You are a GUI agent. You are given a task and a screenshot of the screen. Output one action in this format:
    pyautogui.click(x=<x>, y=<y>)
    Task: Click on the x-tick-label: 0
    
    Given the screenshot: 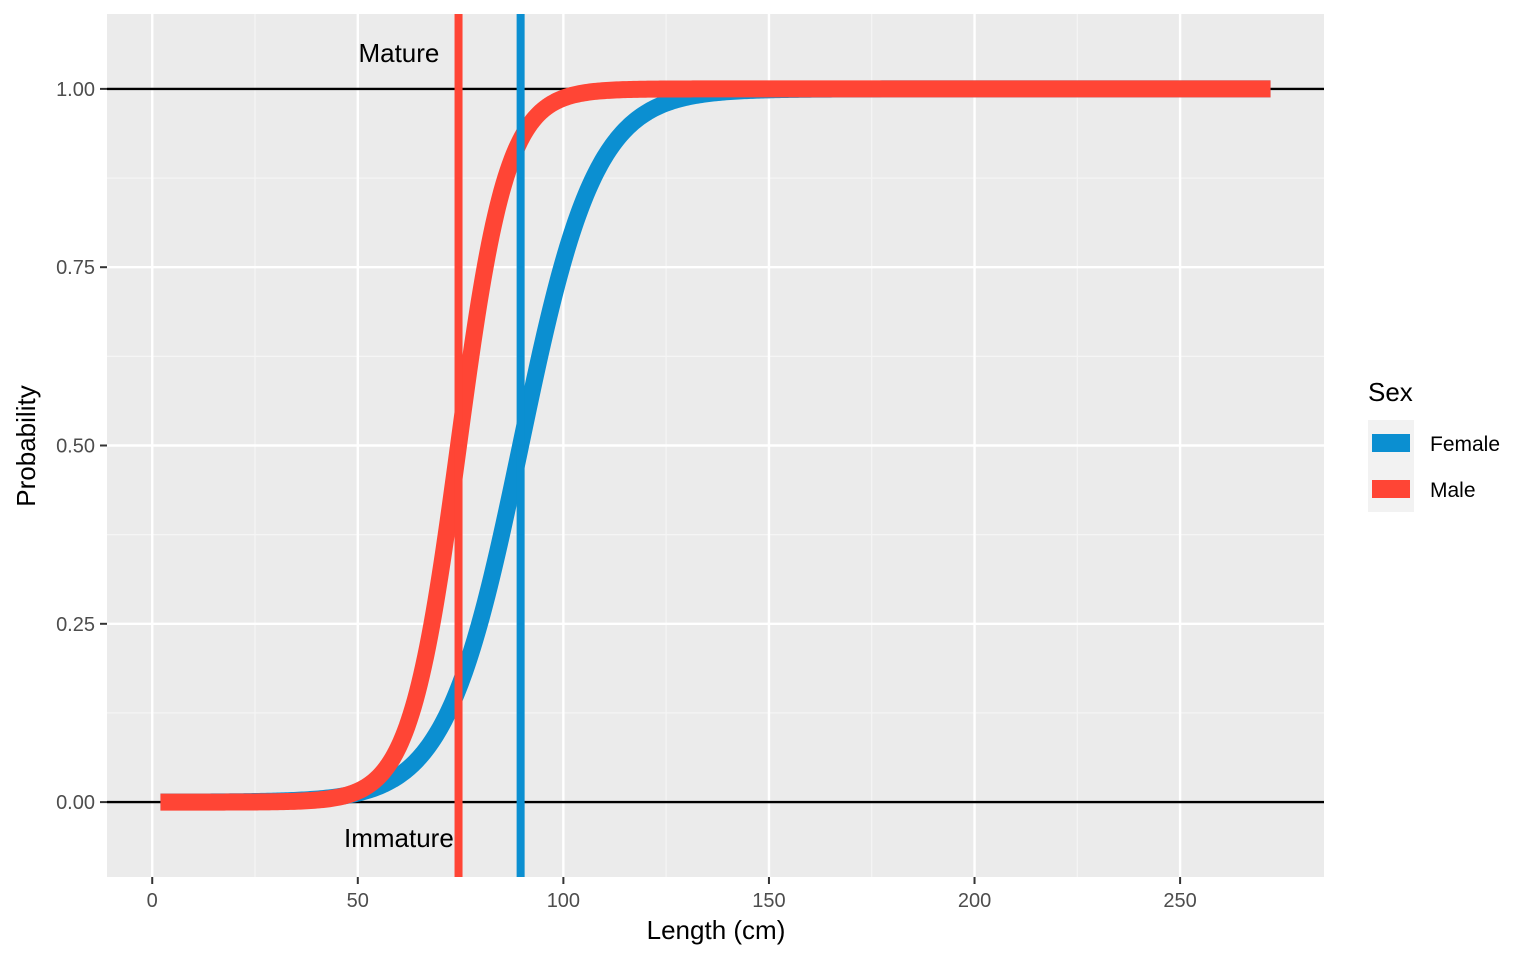 What is the action you would take?
    pyautogui.click(x=152, y=901)
    